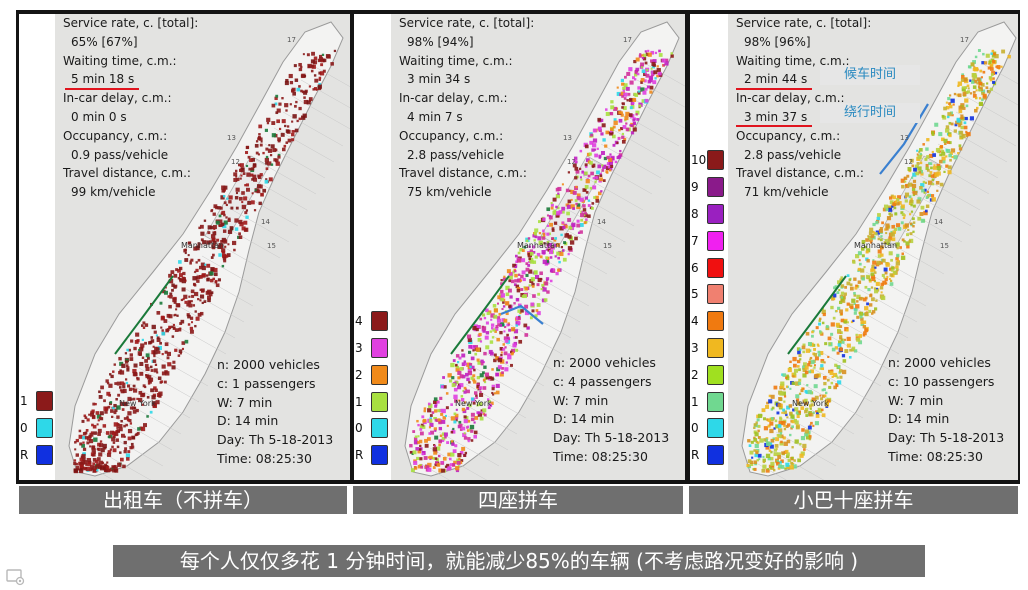 Image resolution: width=1028 pixels, height=590 pixels. Describe the element at coordinates (875, 245) in the screenshot. I see `map-label-manhattan: Manhattan` at that location.